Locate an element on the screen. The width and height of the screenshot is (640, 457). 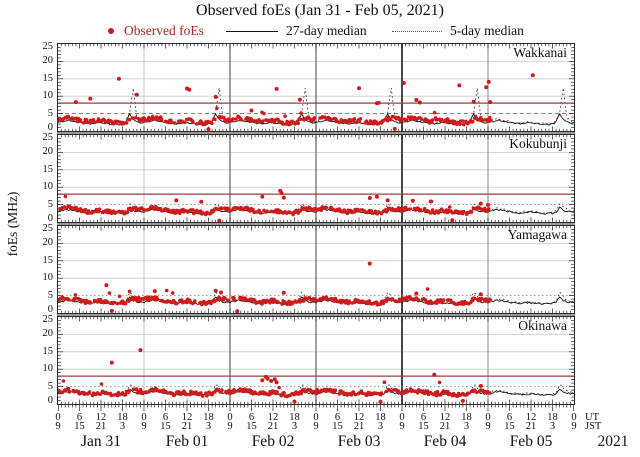
day-label: Feb 01 is located at coordinates (187, 441).